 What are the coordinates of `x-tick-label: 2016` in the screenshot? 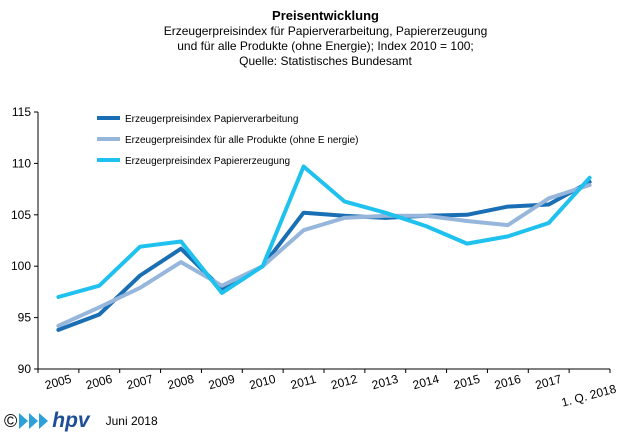 It's located at (508, 382).